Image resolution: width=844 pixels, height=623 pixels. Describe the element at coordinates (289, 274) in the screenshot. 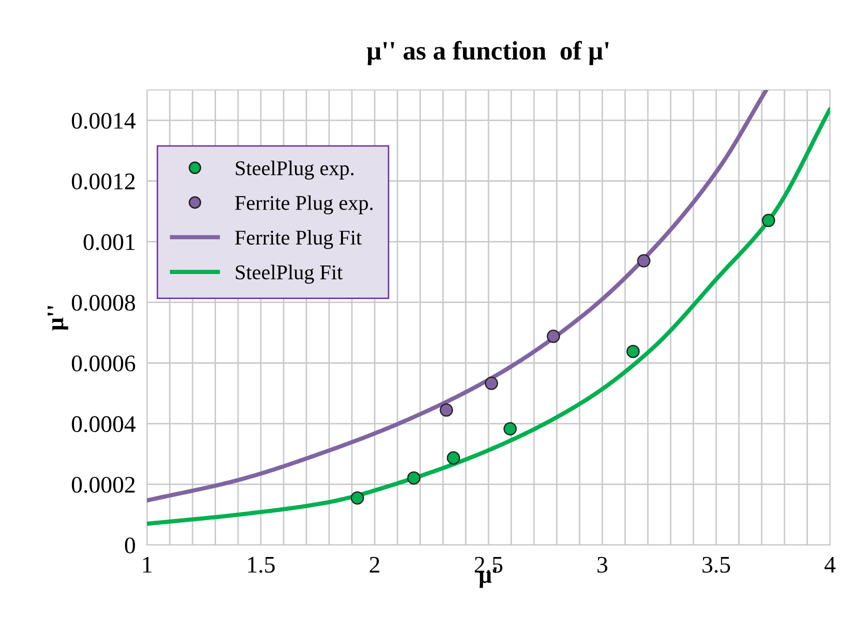

I see `legend-label: SteelPlug Fit` at that location.